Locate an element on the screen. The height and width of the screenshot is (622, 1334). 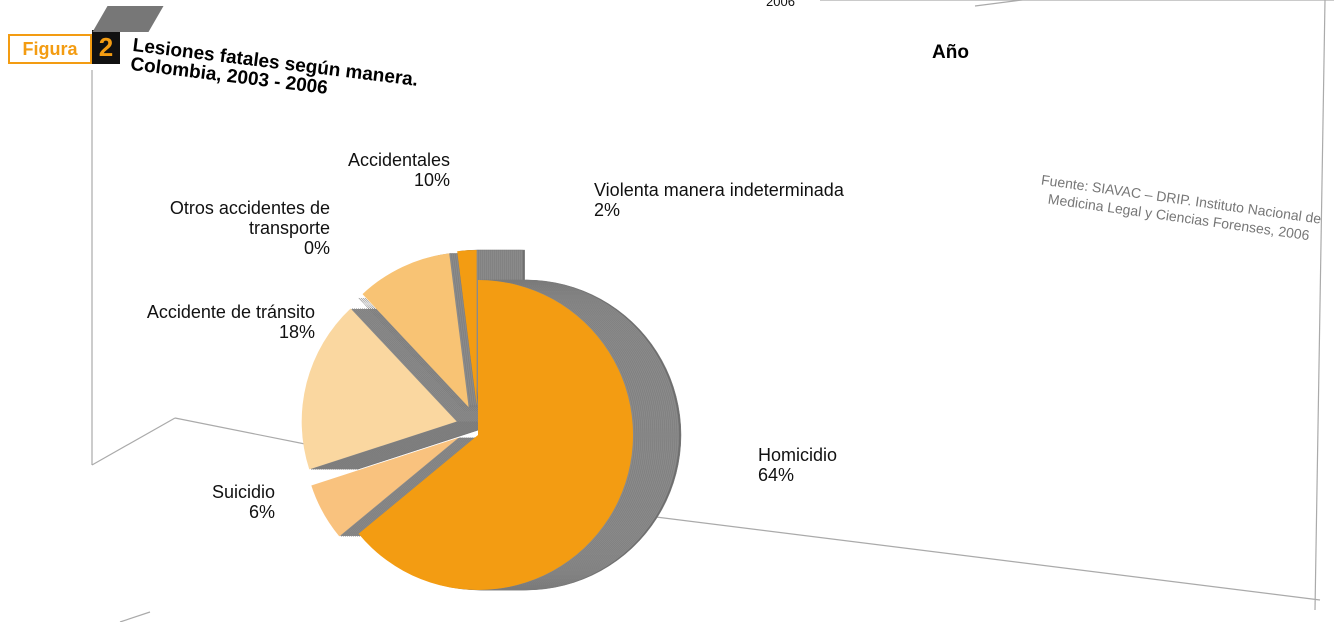
data-label: Otros accidentes de transporte 0% is located at coordinates (230, 228).